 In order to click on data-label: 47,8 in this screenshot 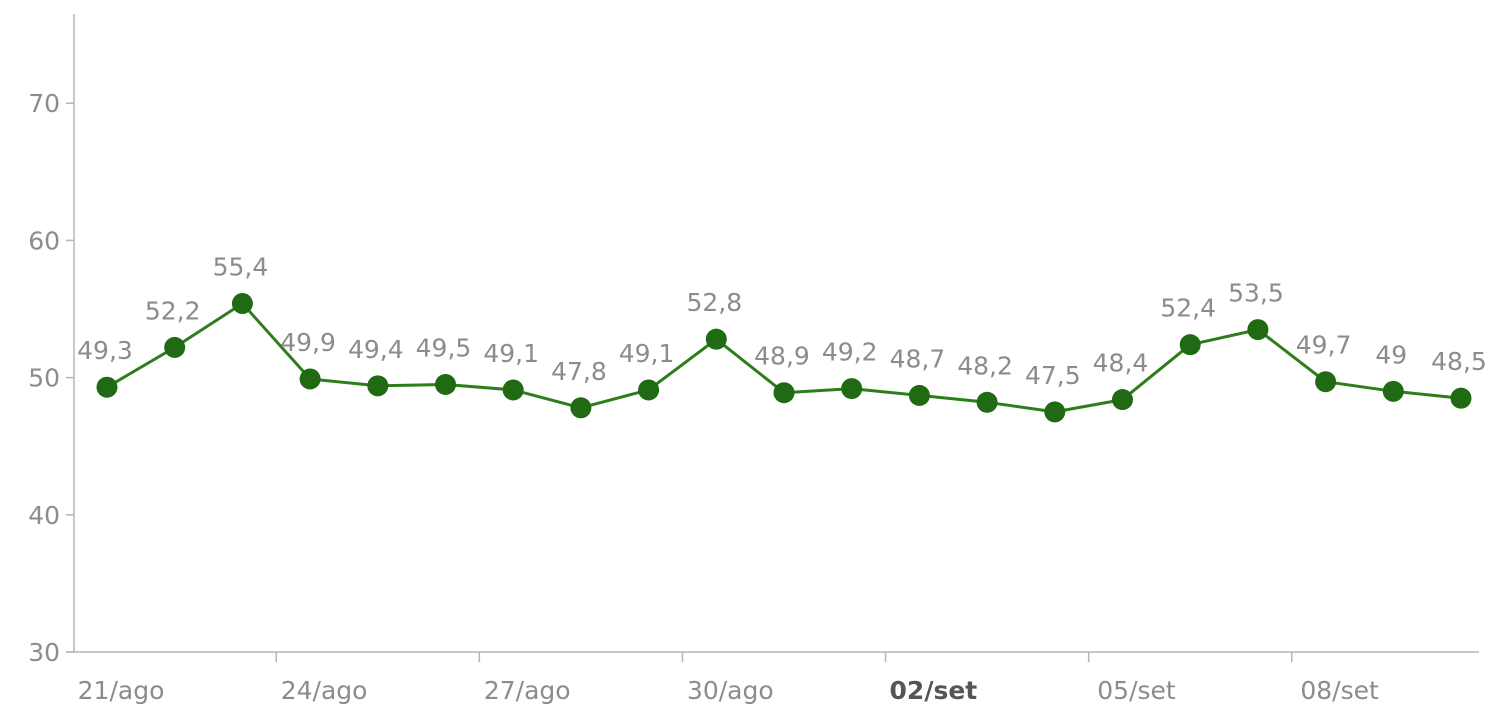, I will do `click(579, 371)`.